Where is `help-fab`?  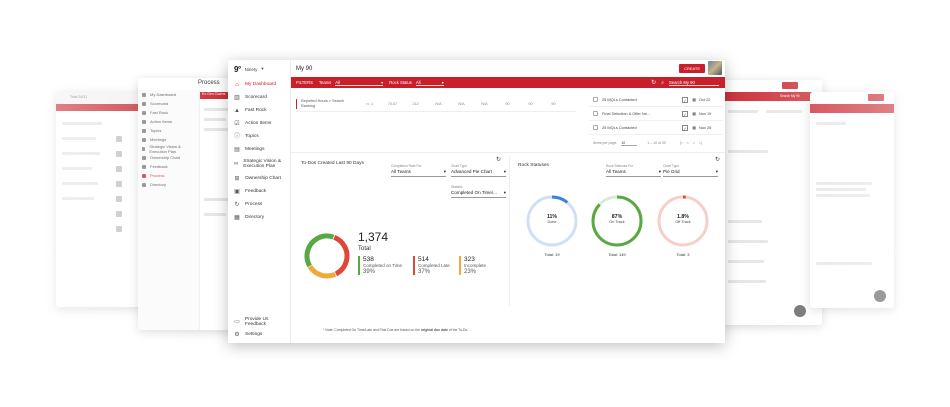
help-fab is located at coordinates (800, 311).